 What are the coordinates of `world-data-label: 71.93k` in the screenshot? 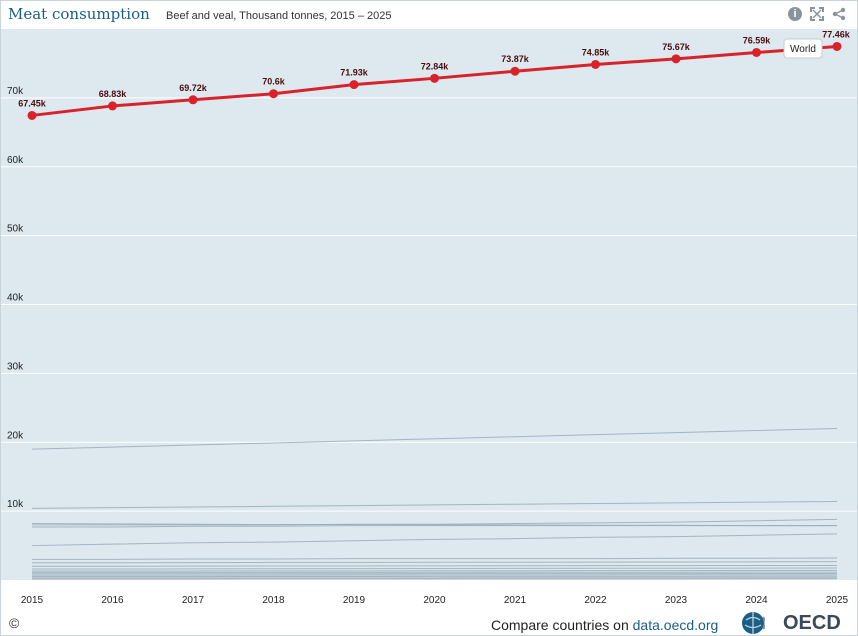 It's located at (354, 73).